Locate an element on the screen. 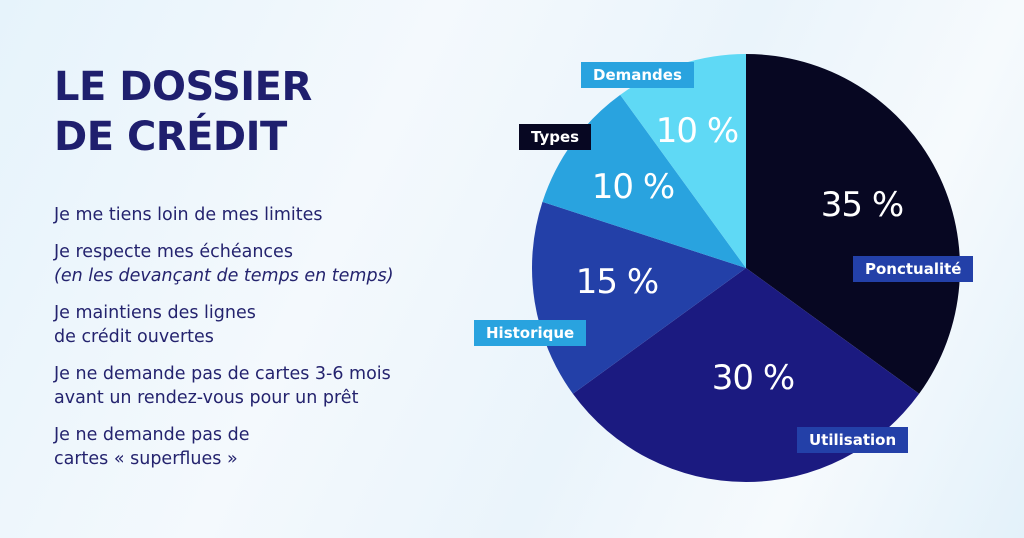 This screenshot has height=538, width=1024. pie-slice-types is located at coordinates (644, 181).